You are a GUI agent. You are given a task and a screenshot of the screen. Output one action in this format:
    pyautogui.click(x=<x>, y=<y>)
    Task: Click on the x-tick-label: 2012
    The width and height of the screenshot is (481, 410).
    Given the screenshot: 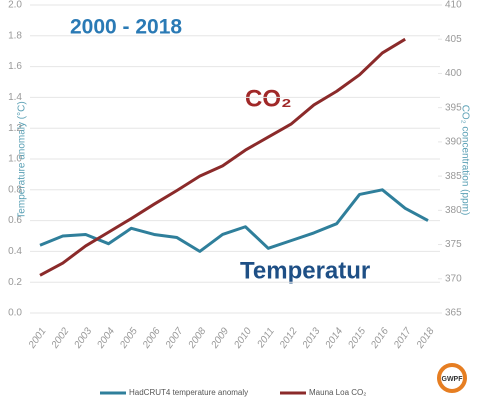 What is the action you would take?
    pyautogui.click(x=288, y=339)
    